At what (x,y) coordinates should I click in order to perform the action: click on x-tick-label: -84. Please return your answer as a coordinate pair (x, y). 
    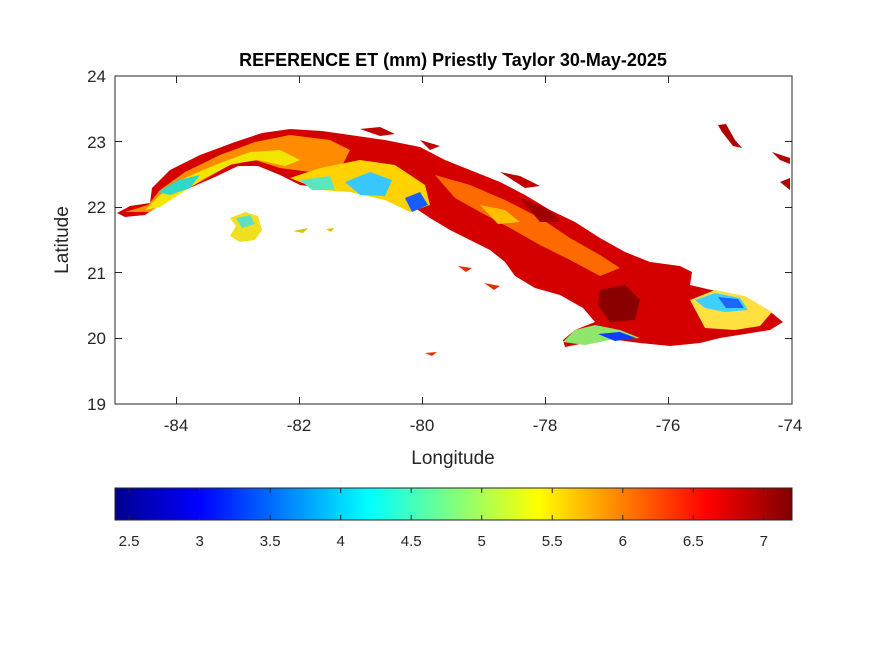
    Looking at the image, I should click on (176, 425).